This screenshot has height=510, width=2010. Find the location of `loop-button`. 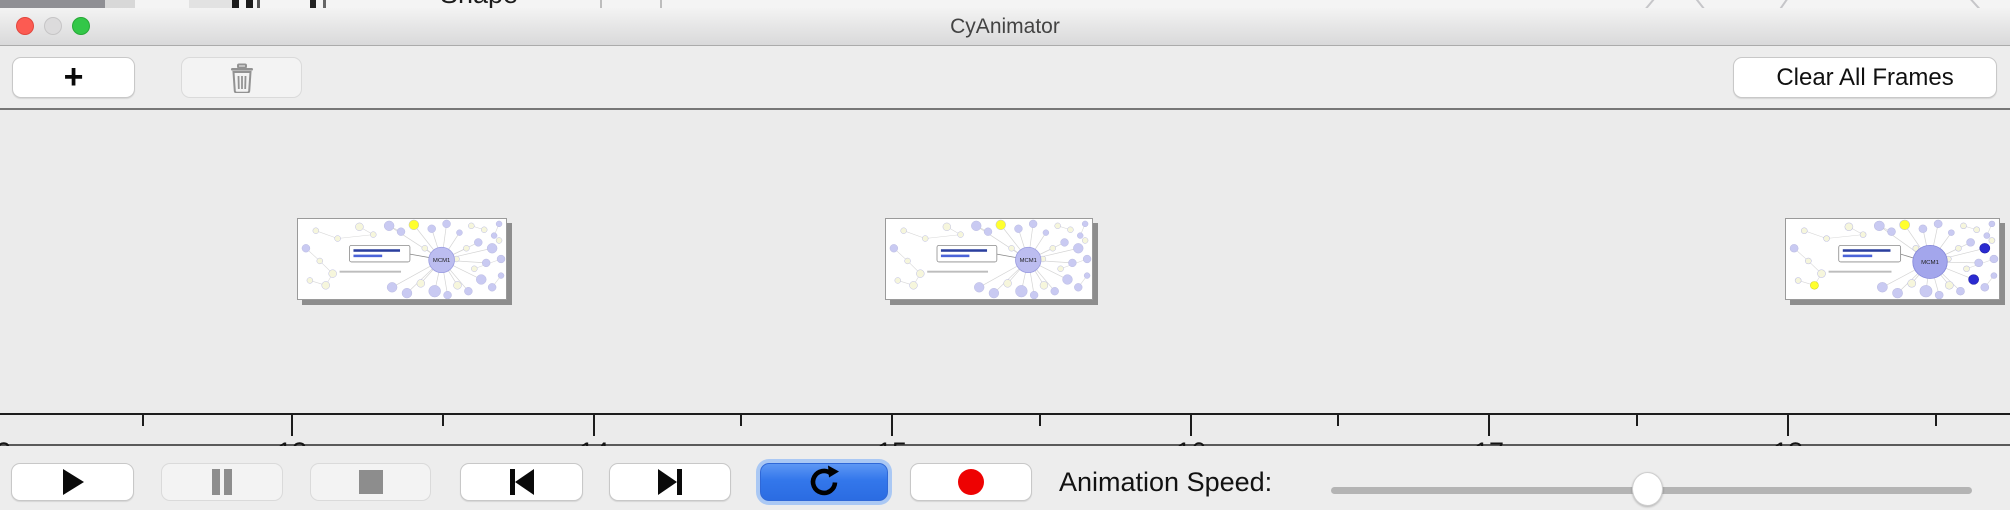

loop-button is located at coordinates (824, 482).